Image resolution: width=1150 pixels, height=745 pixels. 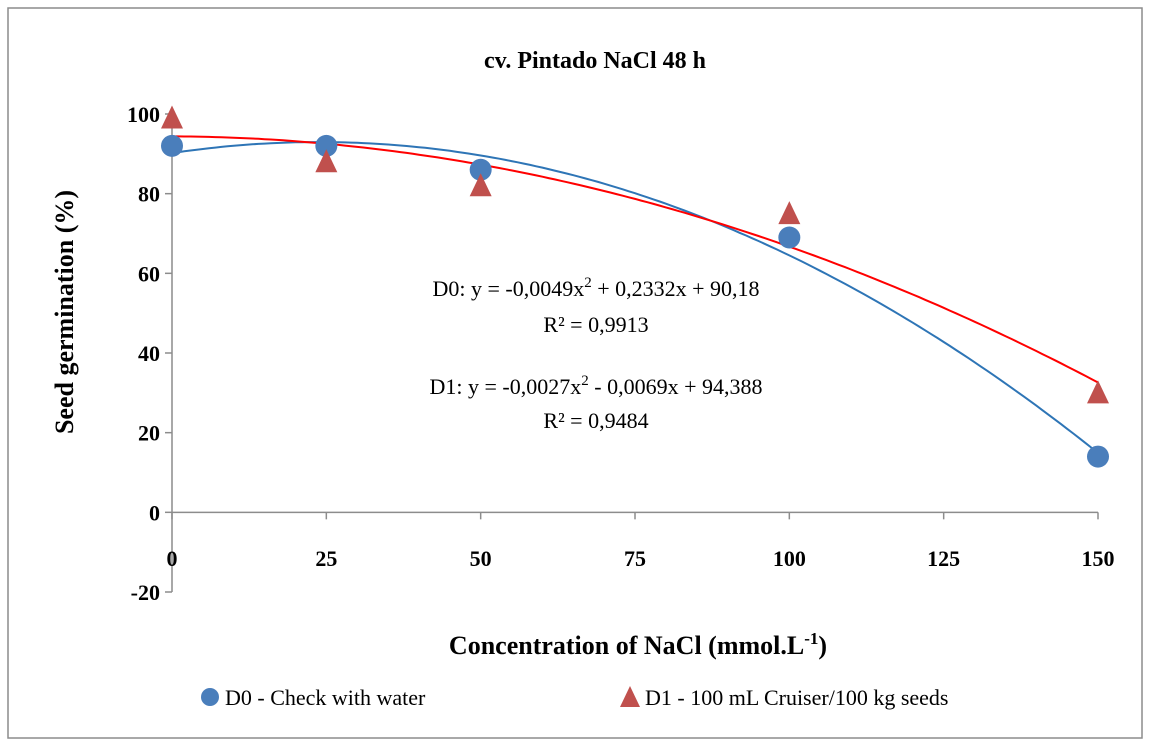 What do you see at coordinates (595, 61) in the screenshot?
I see `chart-title: cv. Pintado NaCl 48 h` at bounding box center [595, 61].